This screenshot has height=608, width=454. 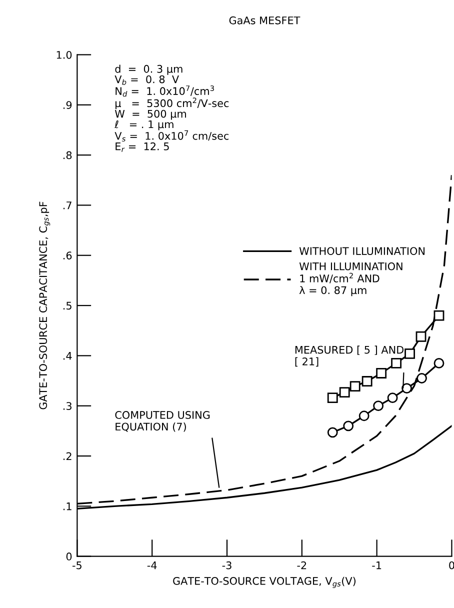 What do you see at coordinates (227, 565) in the screenshot?
I see `x-tick-label: -3` at bounding box center [227, 565].